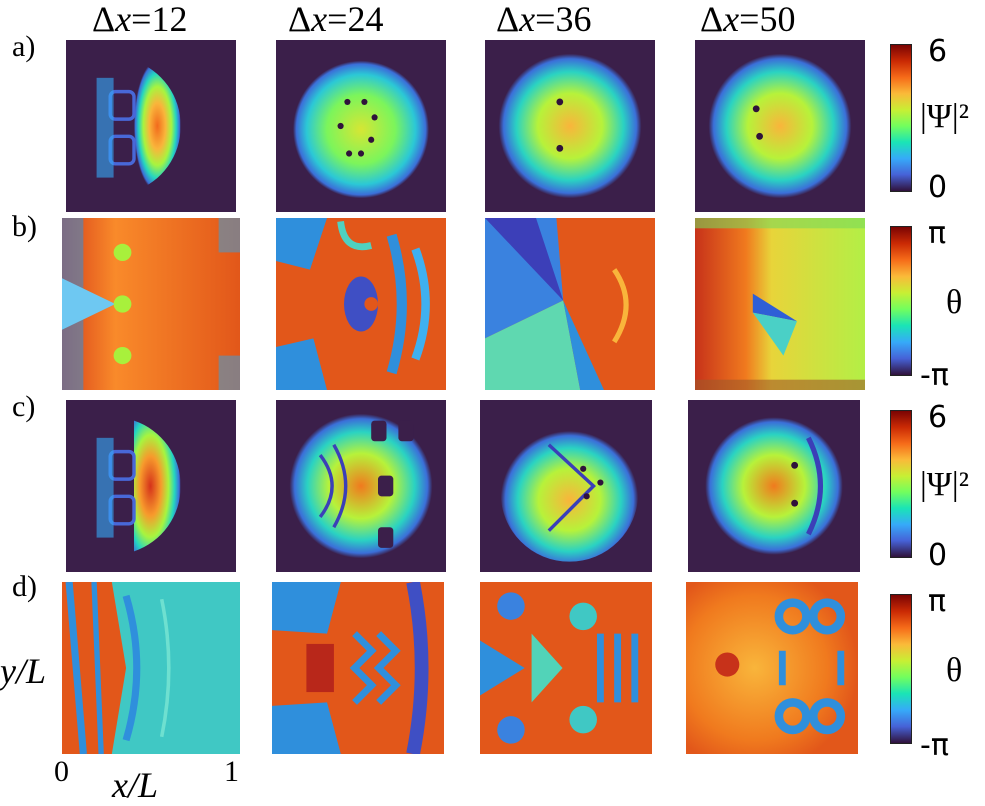 This screenshot has width=985, height=806. Describe the element at coordinates (780, 304) in the screenshot. I see `panel-b4` at that location.